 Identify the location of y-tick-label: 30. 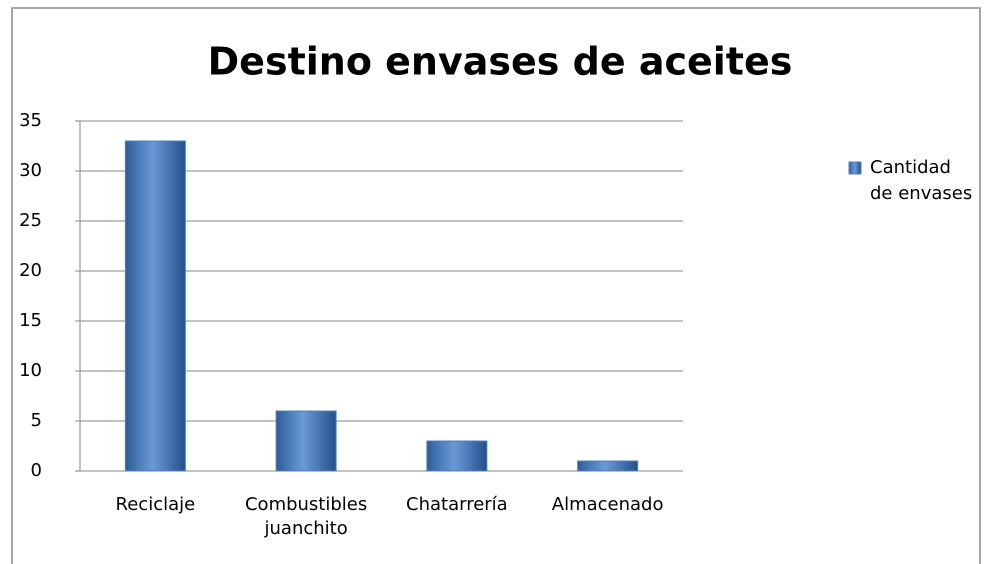
(30, 170).